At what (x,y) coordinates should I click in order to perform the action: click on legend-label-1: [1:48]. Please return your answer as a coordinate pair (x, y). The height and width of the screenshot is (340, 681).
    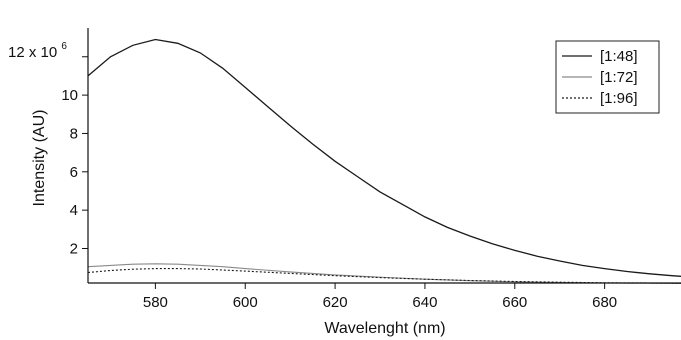
    Looking at the image, I should click on (619, 56).